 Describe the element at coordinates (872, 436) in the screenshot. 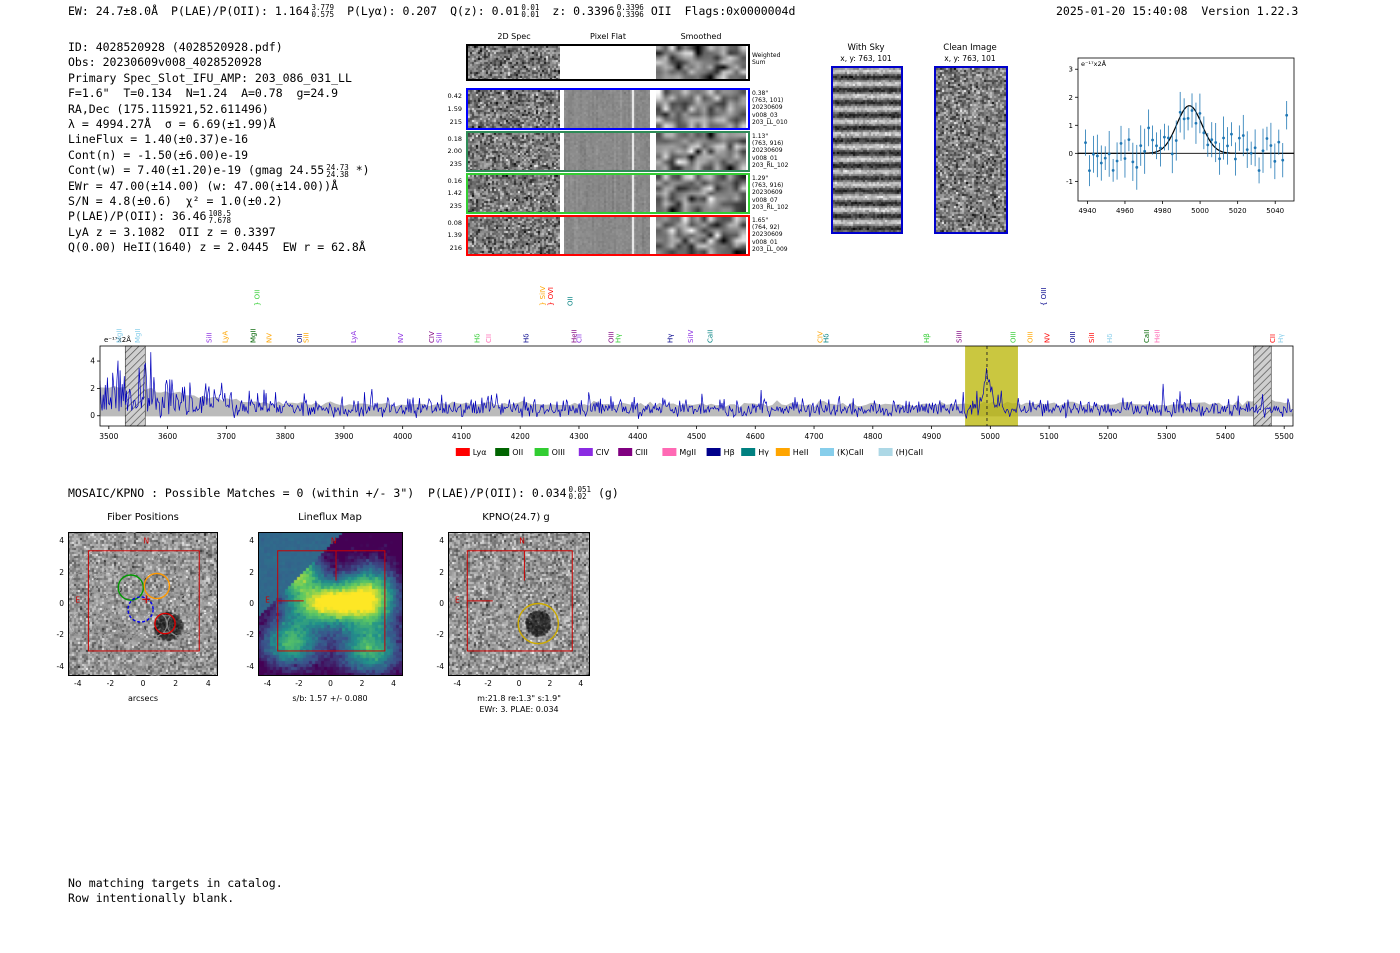

I see `x-tick-label: 4800` at that location.